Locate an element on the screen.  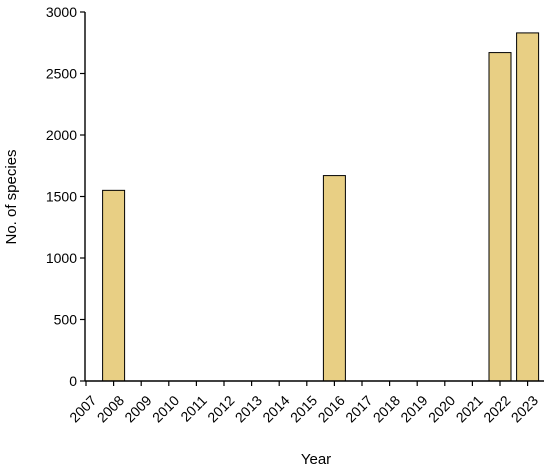
x-tick-label: 2009 is located at coordinates (137, 408).